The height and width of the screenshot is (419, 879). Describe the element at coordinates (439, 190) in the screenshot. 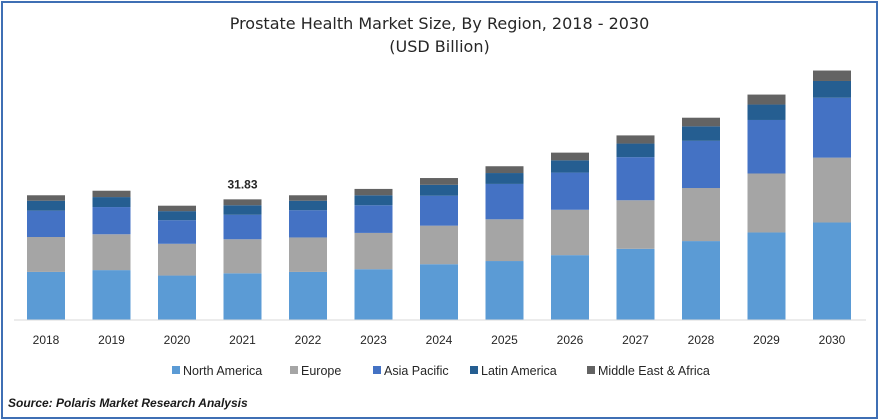

I see `bar-2024-latin-america` at that location.